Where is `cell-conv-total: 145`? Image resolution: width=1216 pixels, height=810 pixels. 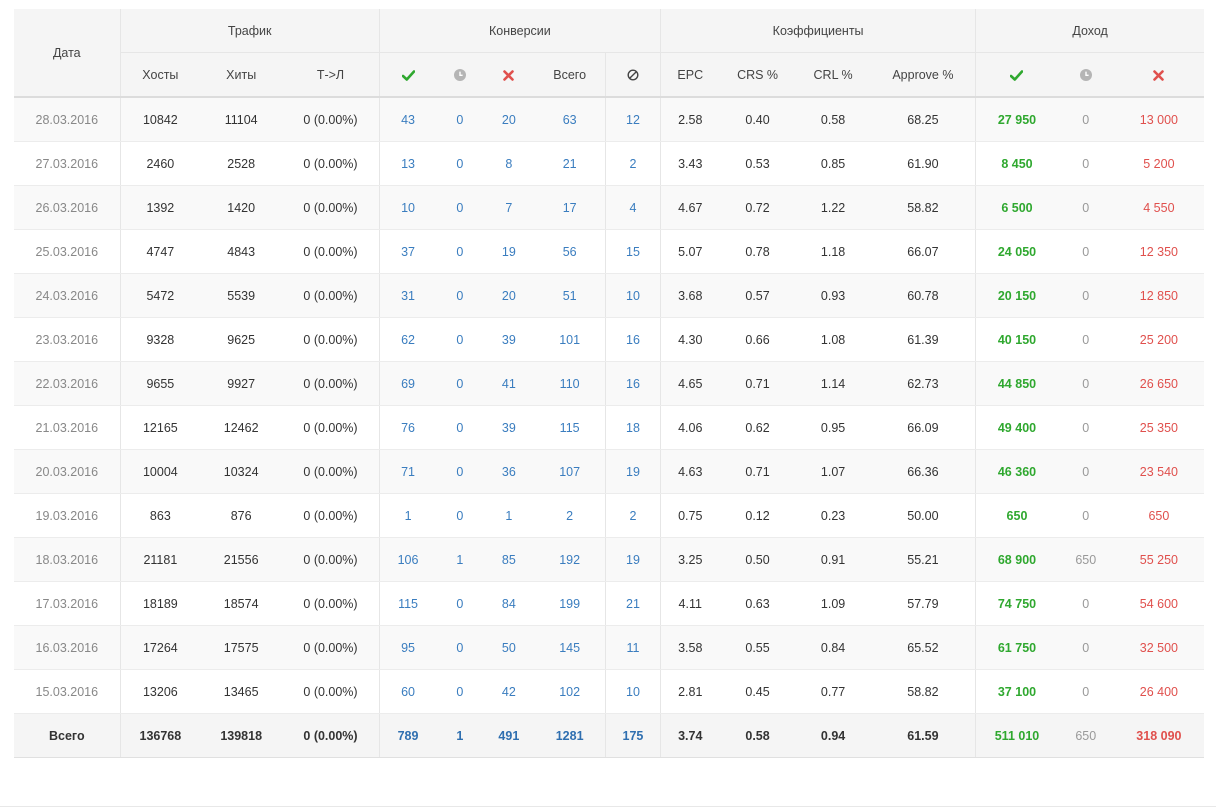
cell-conv-total: 145 is located at coordinates (570, 647).